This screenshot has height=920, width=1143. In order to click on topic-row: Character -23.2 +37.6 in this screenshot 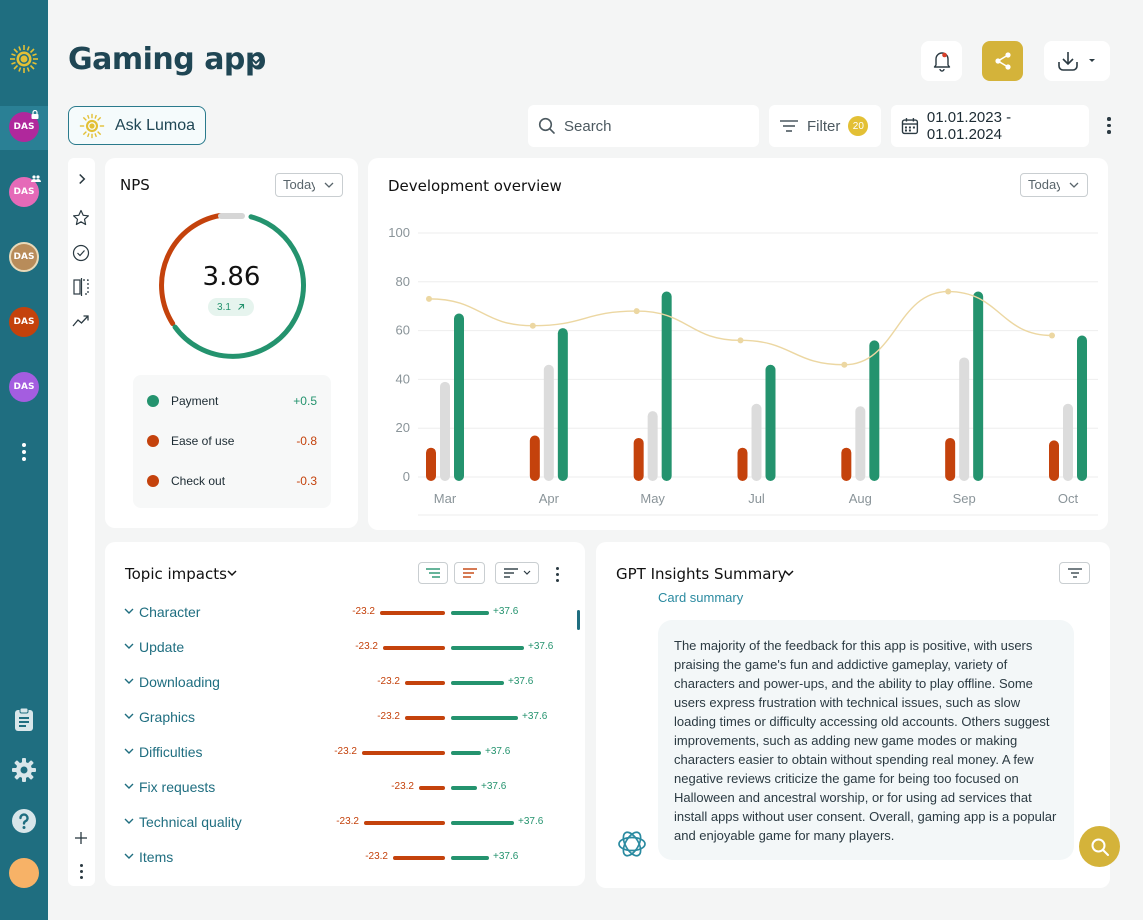, I will do `click(349, 613)`.